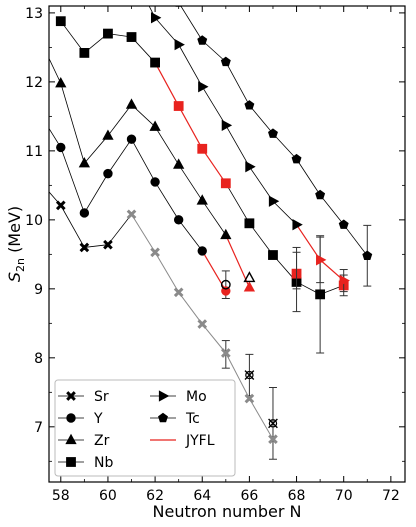 The width and height of the screenshot is (416, 527). Describe the element at coordinates (38, 428) in the screenshot. I see `y-tick-label: 7` at that location.